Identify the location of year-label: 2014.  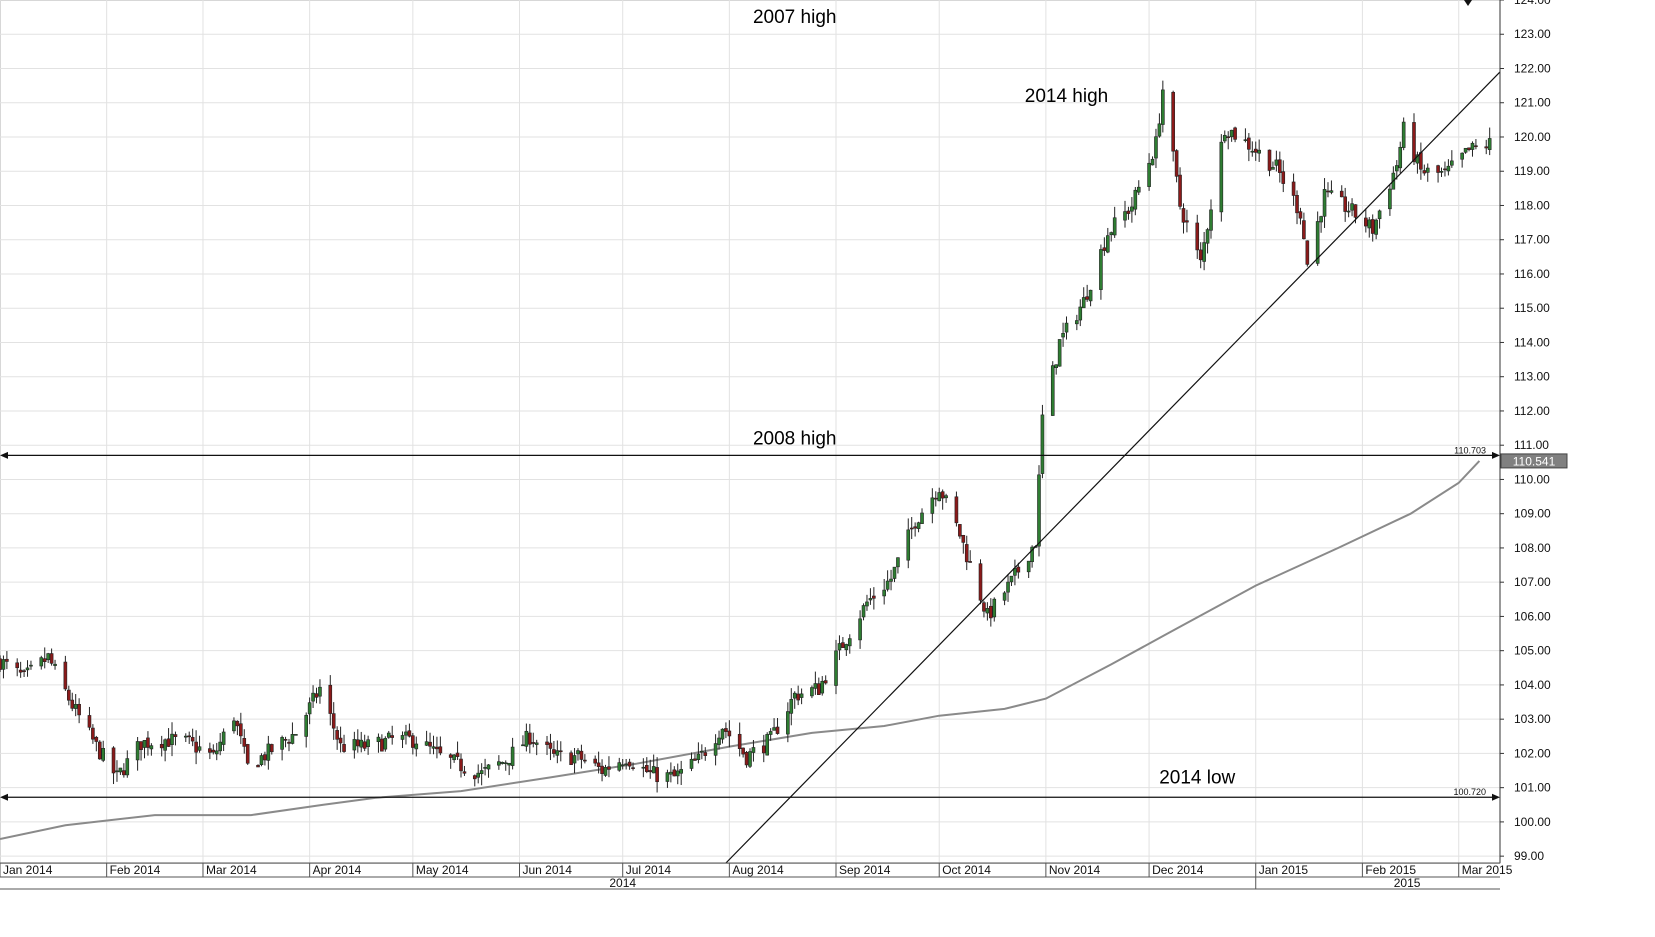
(622, 883).